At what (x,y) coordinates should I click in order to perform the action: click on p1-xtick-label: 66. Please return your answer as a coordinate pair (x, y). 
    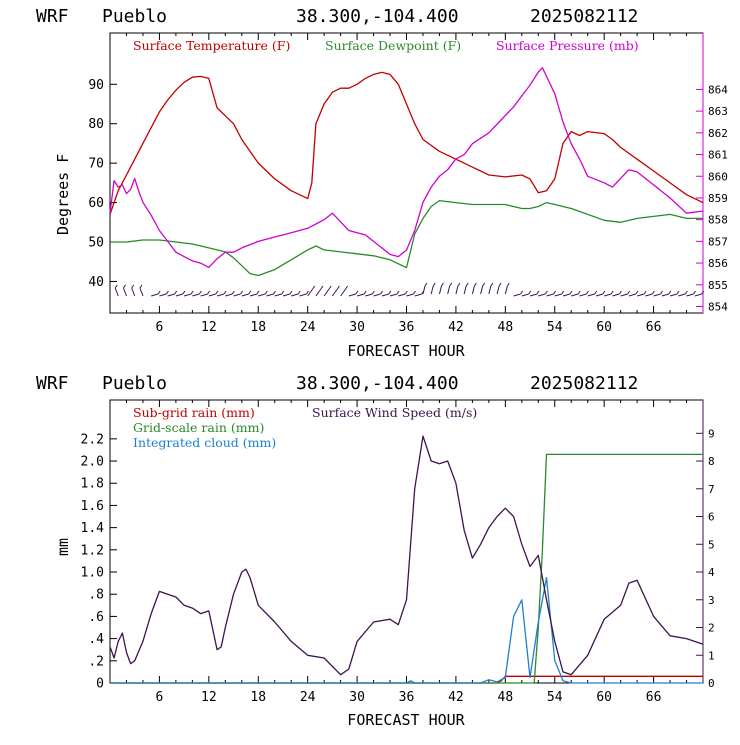
    Looking at the image, I should click on (654, 327).